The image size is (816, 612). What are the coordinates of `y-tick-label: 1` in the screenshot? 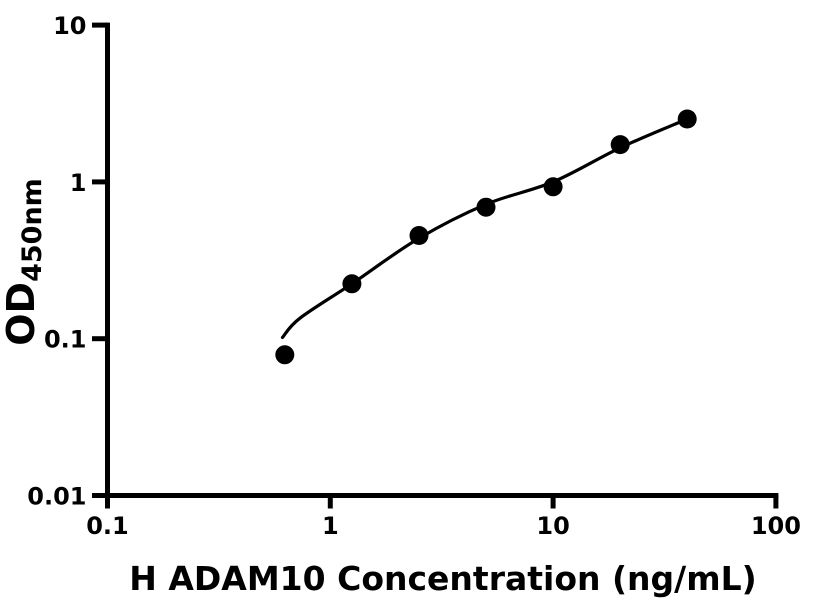 It's located at (78, 183).